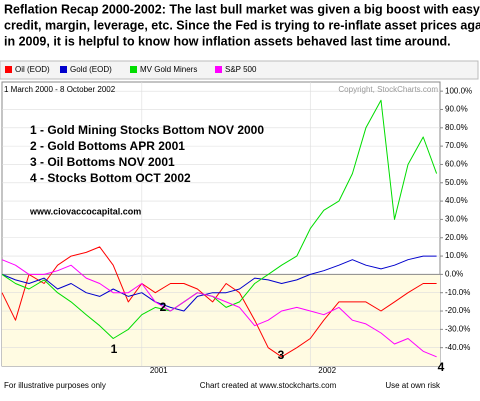 This screenshot has height=401, width=480. I want to click on legend-bar, so click(239, 70).